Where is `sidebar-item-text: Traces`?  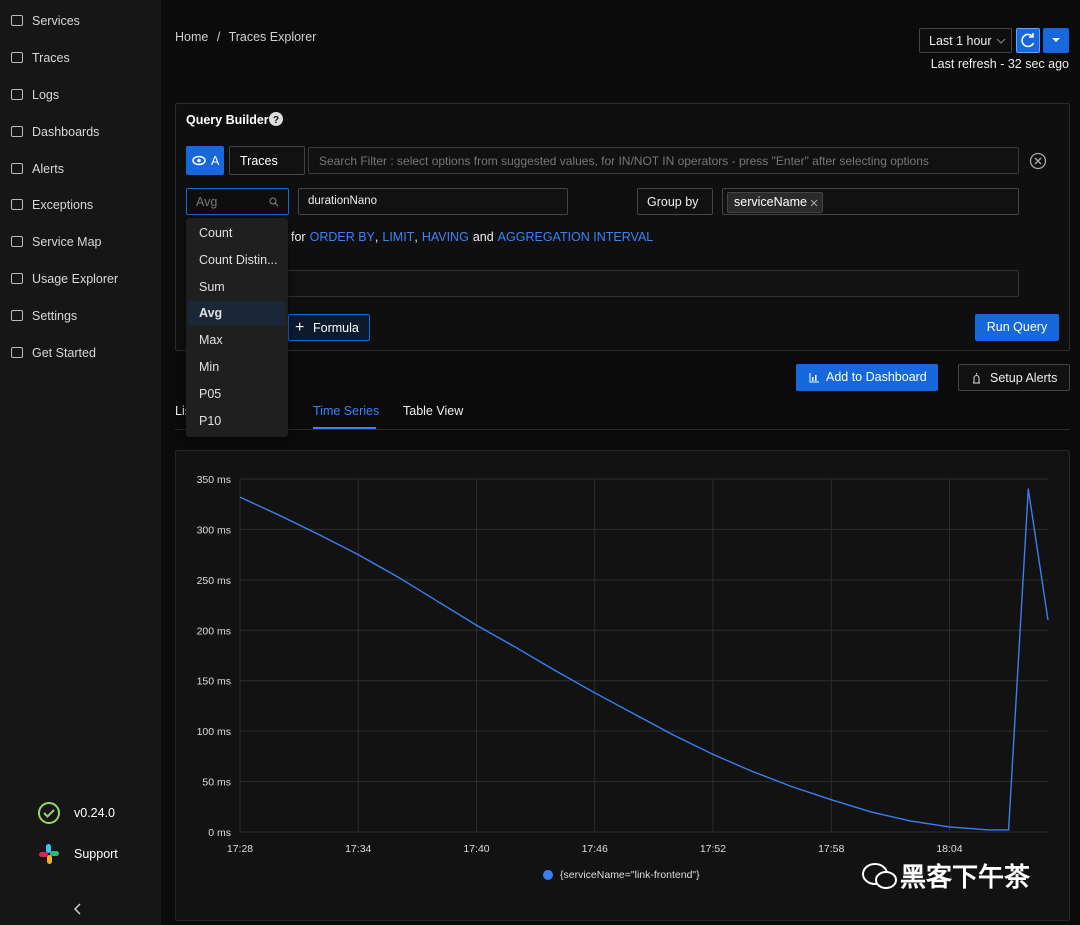
sidebar-item-text: Traces is located at coordinates (51, 58).